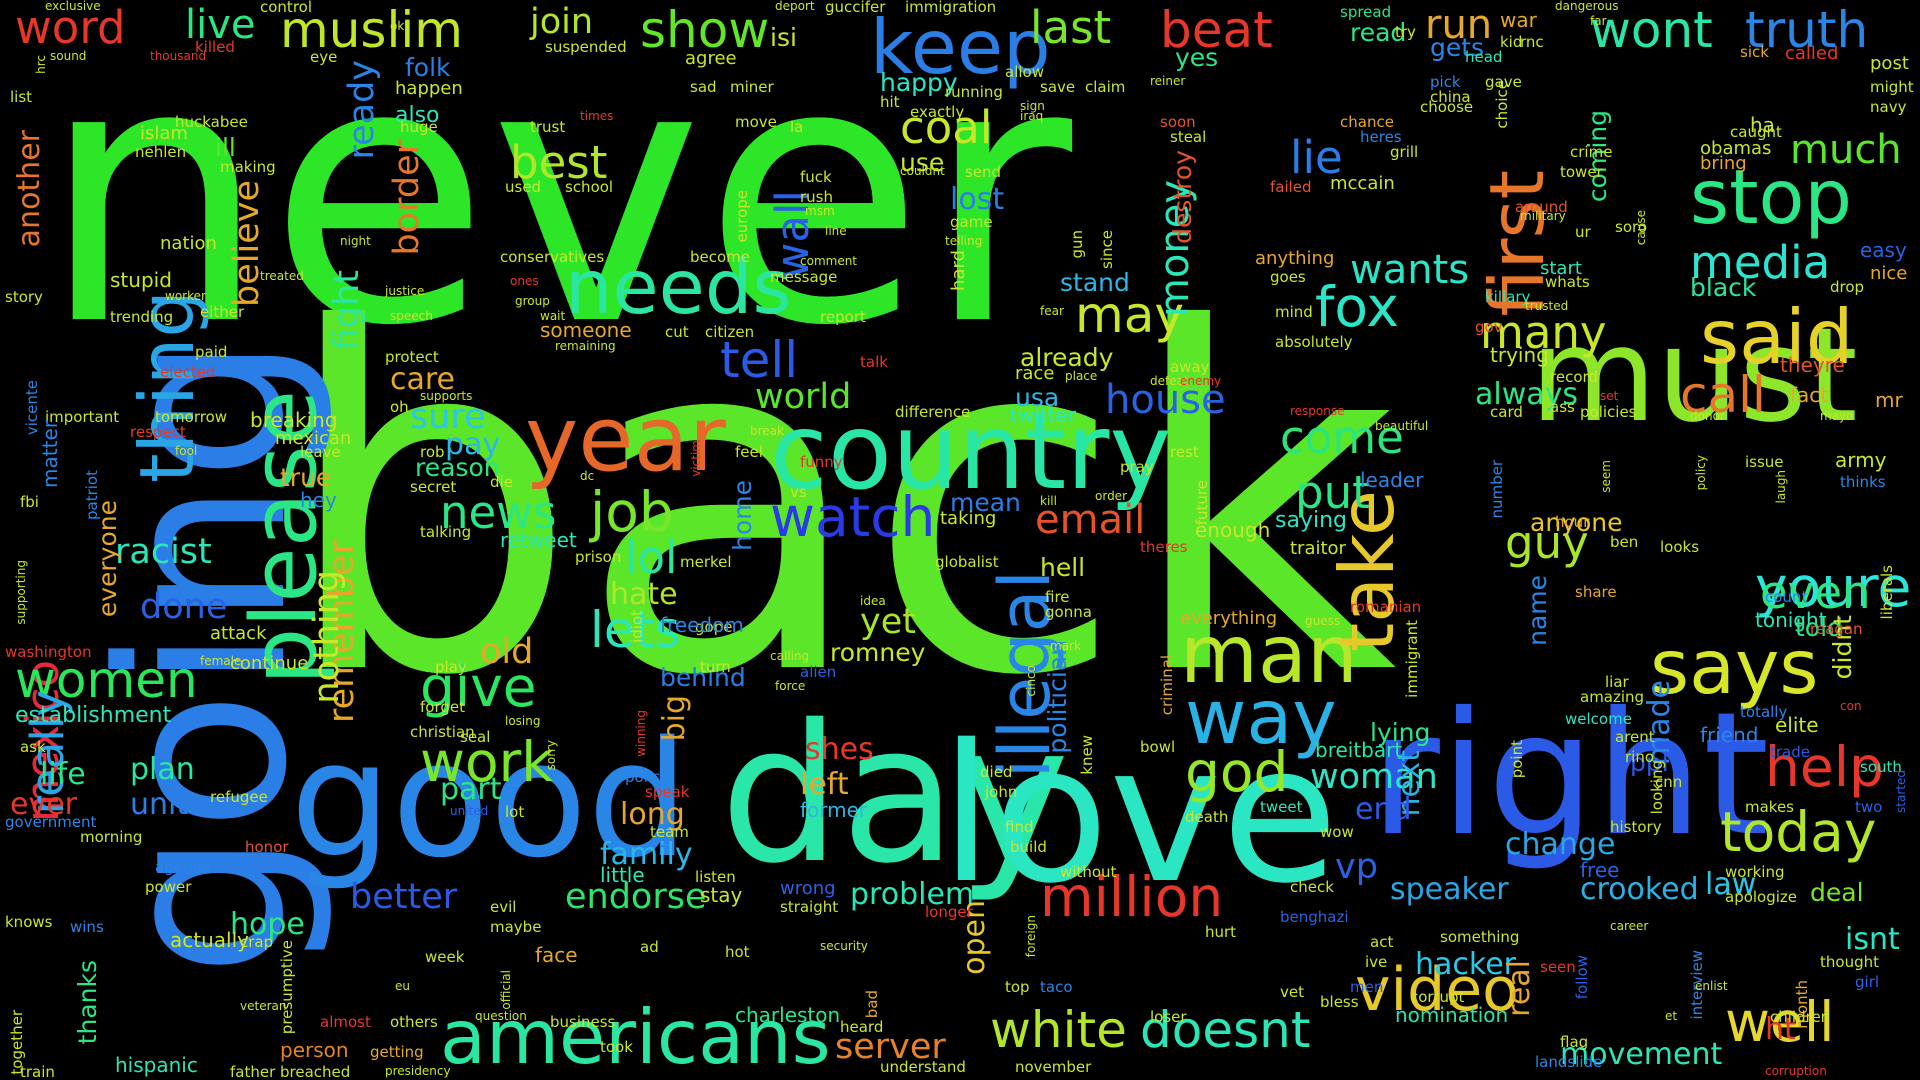 The width and height of the screenshot is (1920, 1080). What do you see at coordinates (843, 317) in the screenshot?
I see `word-report: report` at bounding box center [843, 317].